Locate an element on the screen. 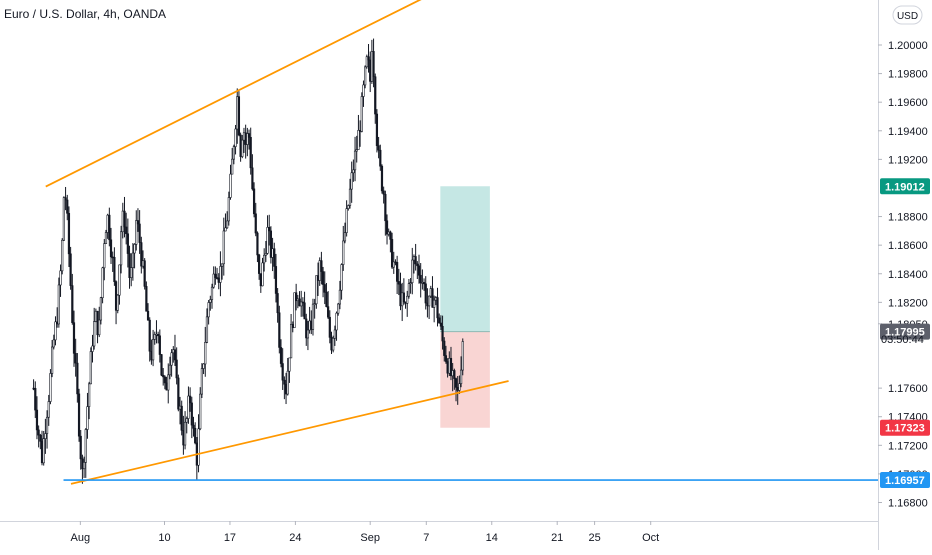  lower-wedge-trendline is located at coordinates (289, 432).